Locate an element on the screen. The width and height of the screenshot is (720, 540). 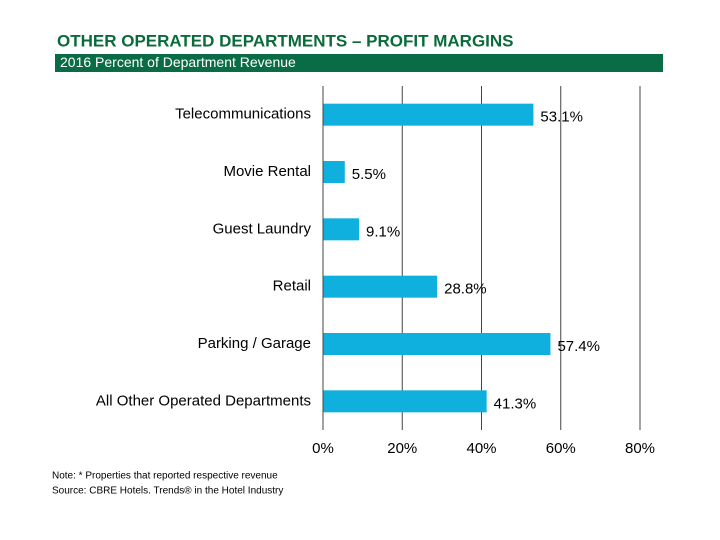
x-tick-label: 40% is located at coordinates (481, 448).